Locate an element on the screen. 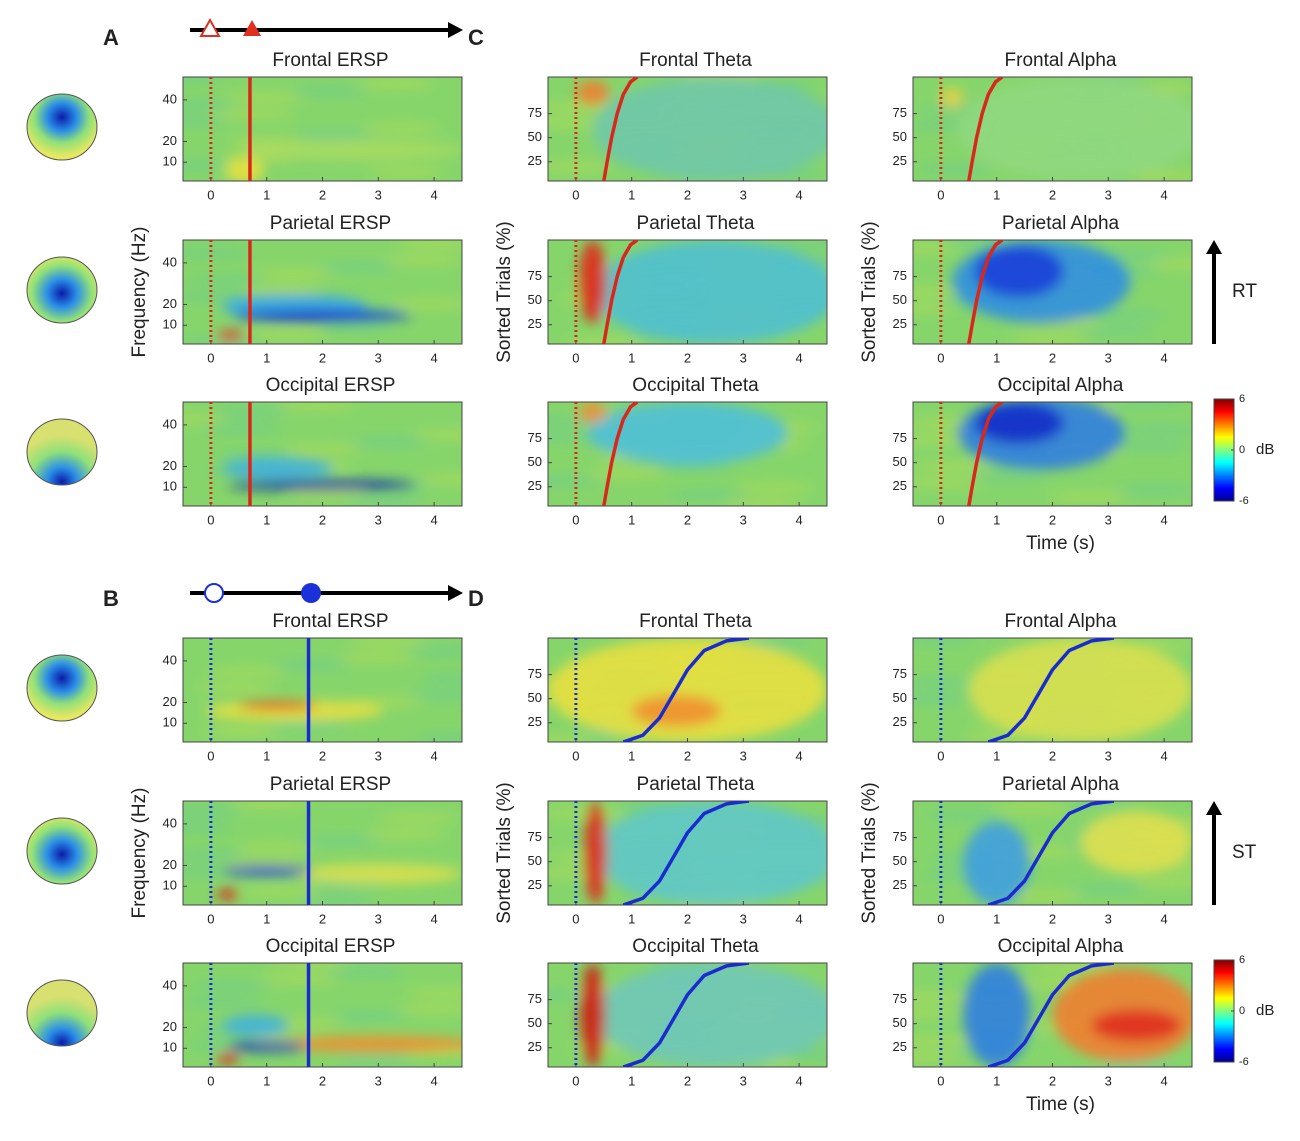 This screenshot has height=1141, width=1300. annotation: RT is located at coordinates (1244, 291).